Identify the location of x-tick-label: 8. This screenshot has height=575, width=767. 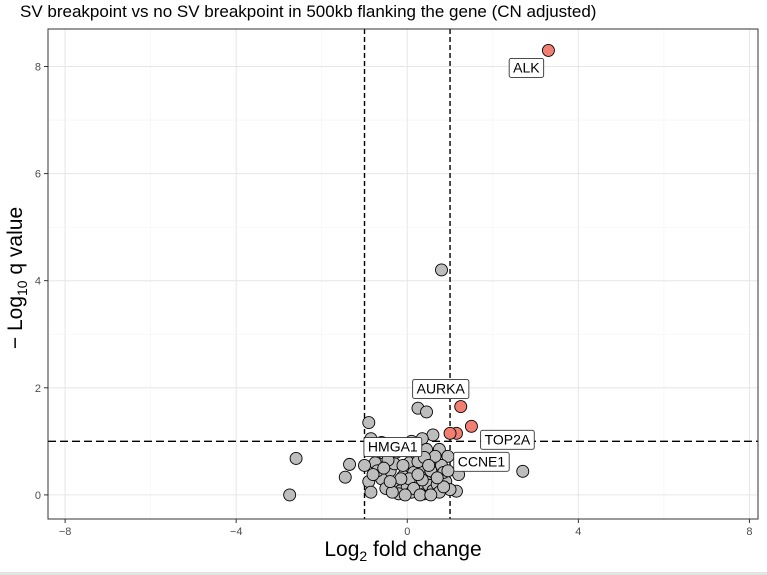
(749, 532).